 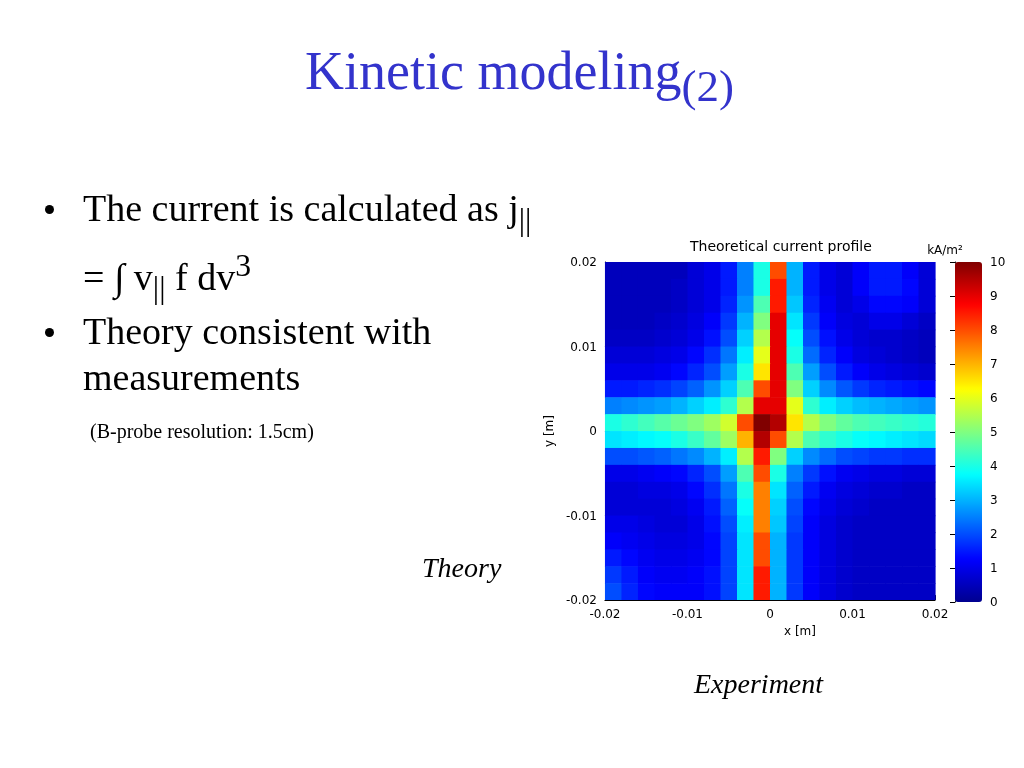 What do you see at coordinates (258, 354) in the screenshot?
I see `text: Theory consistent with measurements` at bounding box center [258, 354].